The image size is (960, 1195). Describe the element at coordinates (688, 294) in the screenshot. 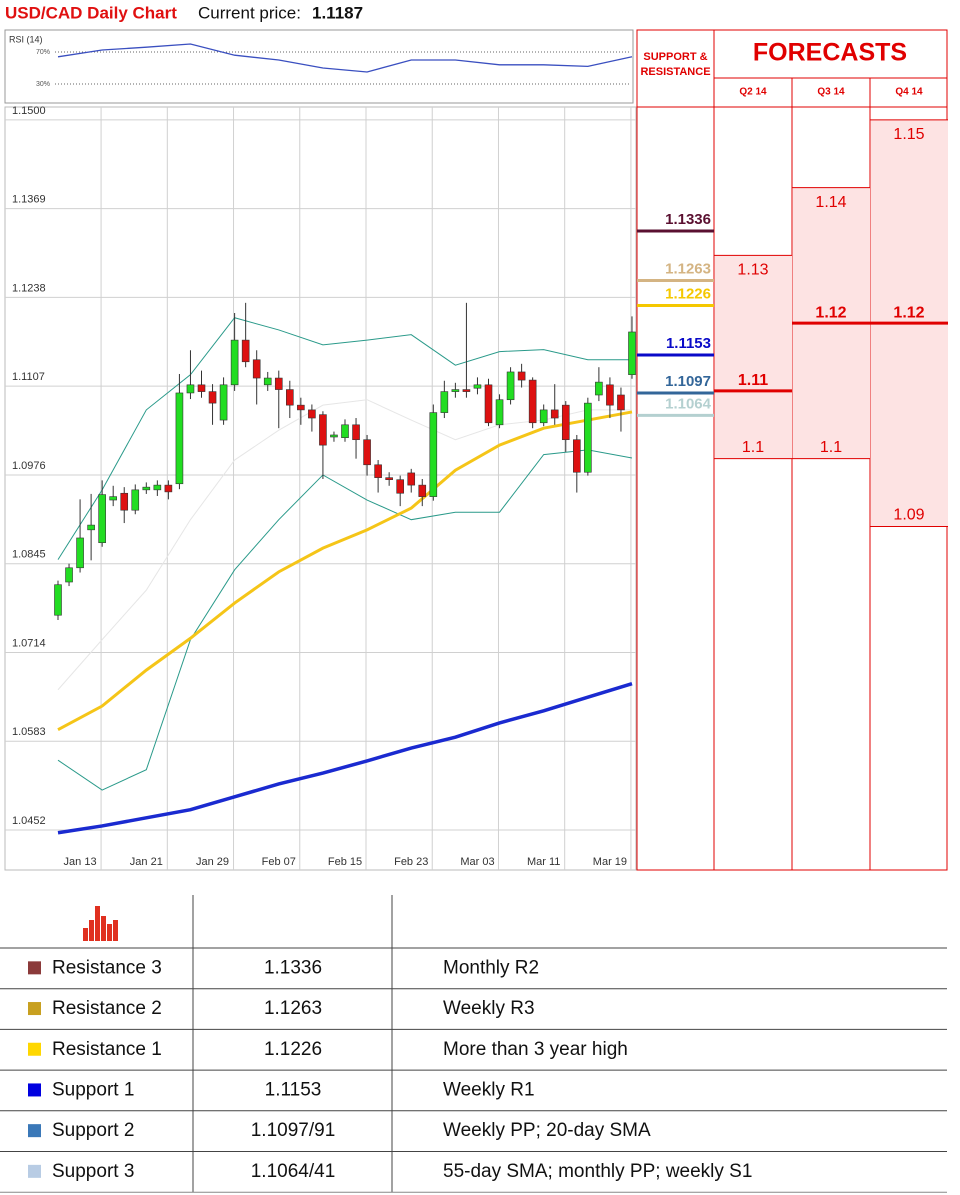

I see `level-label: 1.1226` at that location.